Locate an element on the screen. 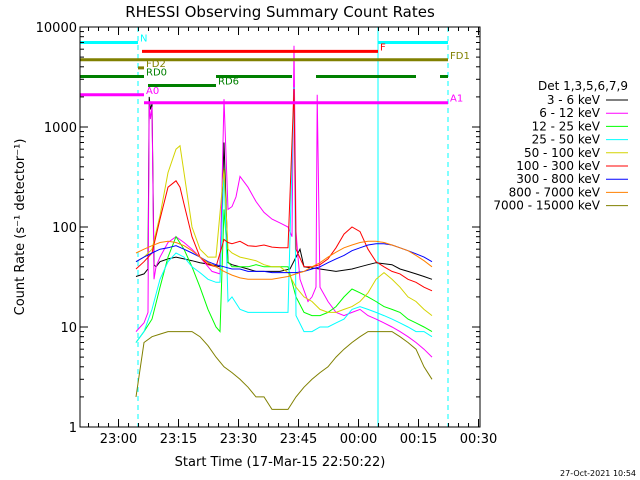  legend-title: Det 1,3,5,6,7,9 is located at coordinates (583, 86).